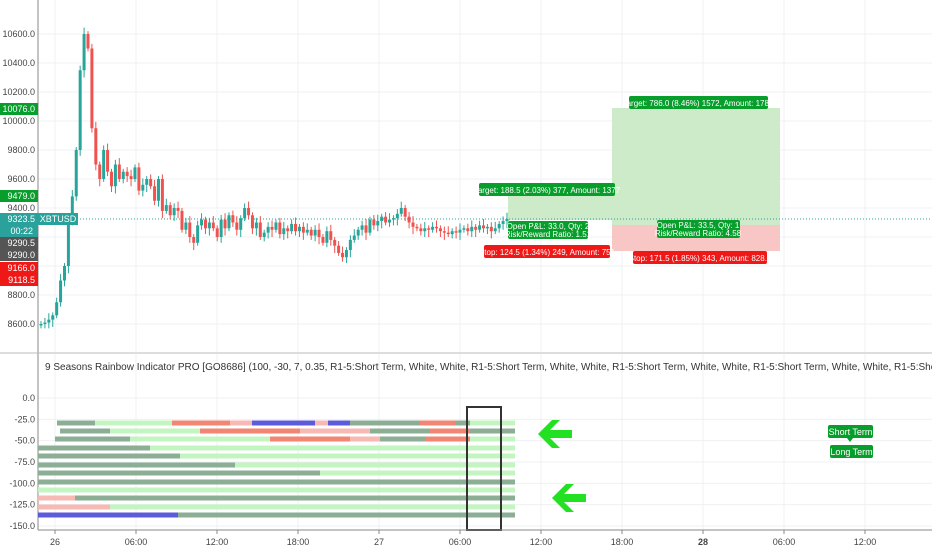 This screenshot has width=932, height=550. I want to click on price-axis, so click(19, 176).